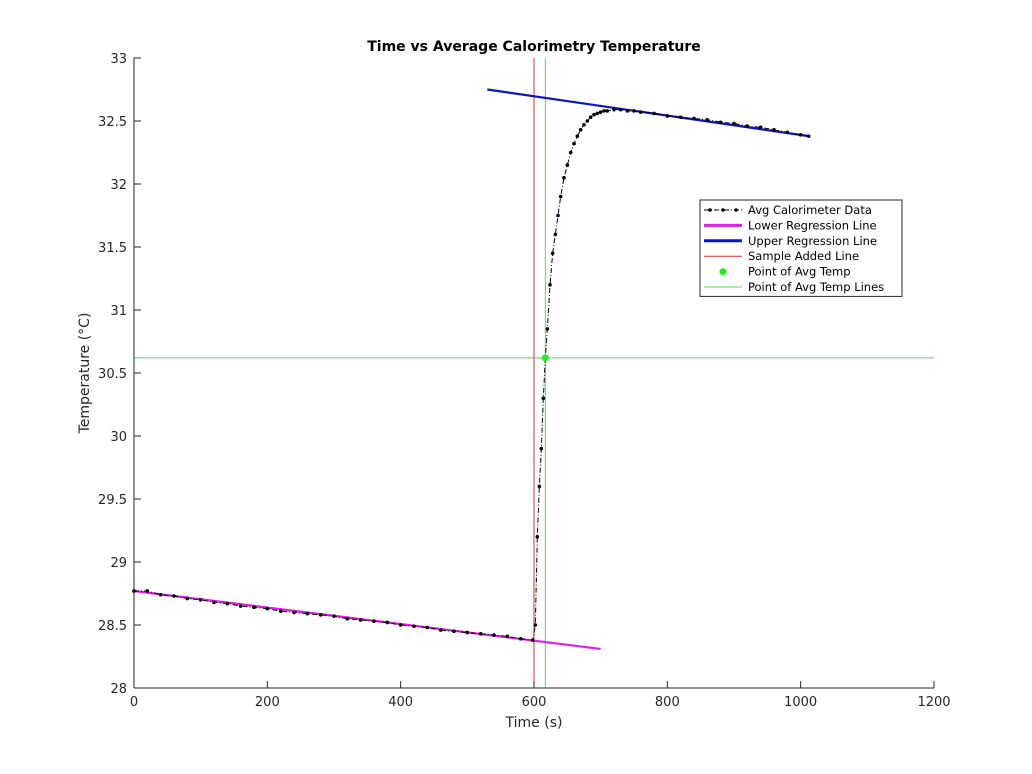  I want to click on y-tick-label: 33, so click(118, 59).